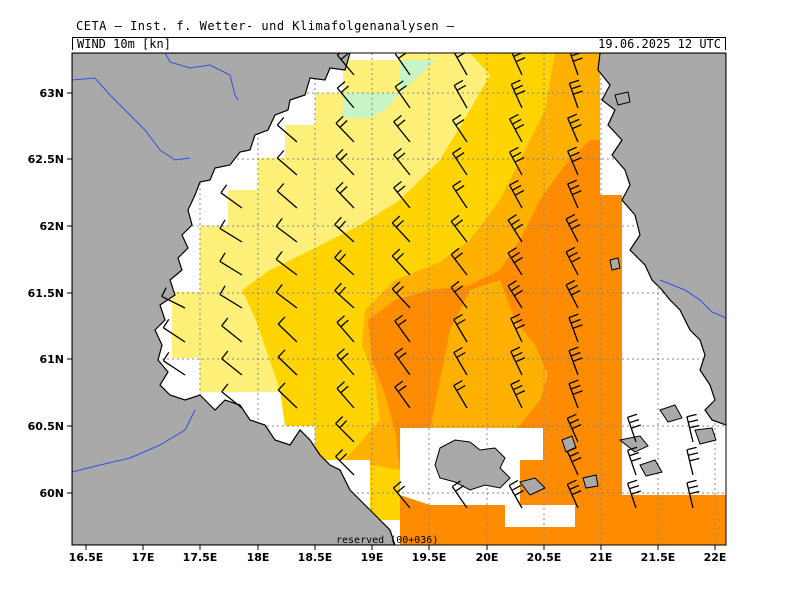 The image size is (800, 600). What do you see at coordinates (315, 557) in the screenshot?
I see `lon-label: 18.5E` at bounding box center [315, 557].